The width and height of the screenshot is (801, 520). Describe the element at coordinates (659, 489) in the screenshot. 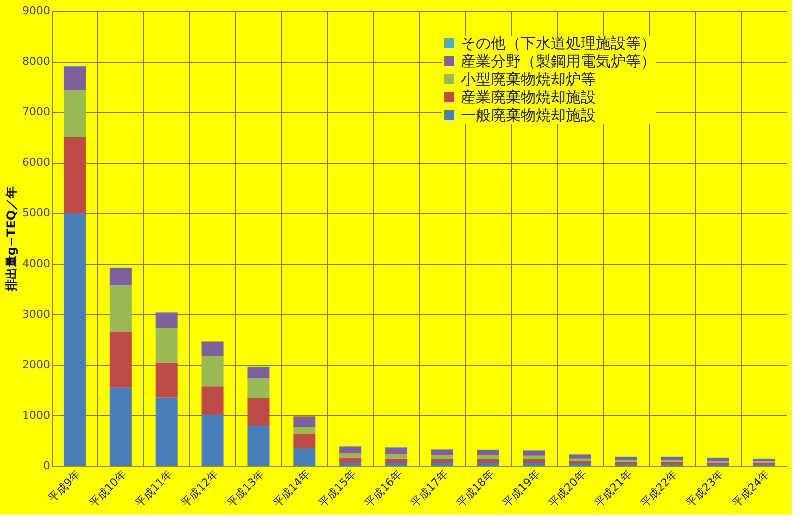

I see `x-tick-label: 平成22年` at that location.